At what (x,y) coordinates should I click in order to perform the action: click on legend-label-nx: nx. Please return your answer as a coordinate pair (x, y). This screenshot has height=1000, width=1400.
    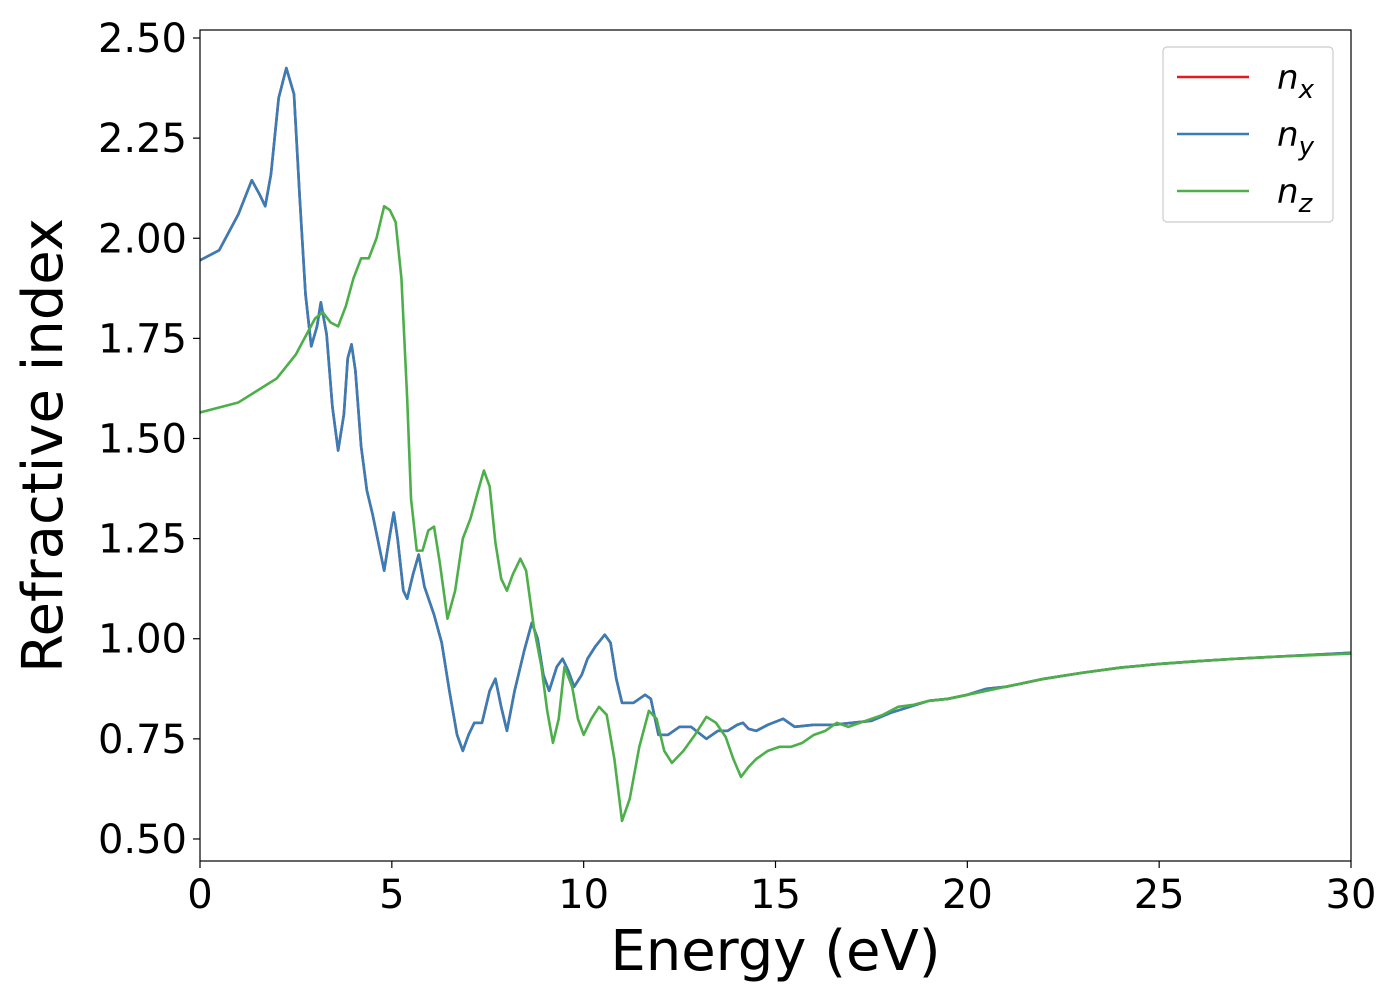
    Looking at the image, I should click on (1296, 81).